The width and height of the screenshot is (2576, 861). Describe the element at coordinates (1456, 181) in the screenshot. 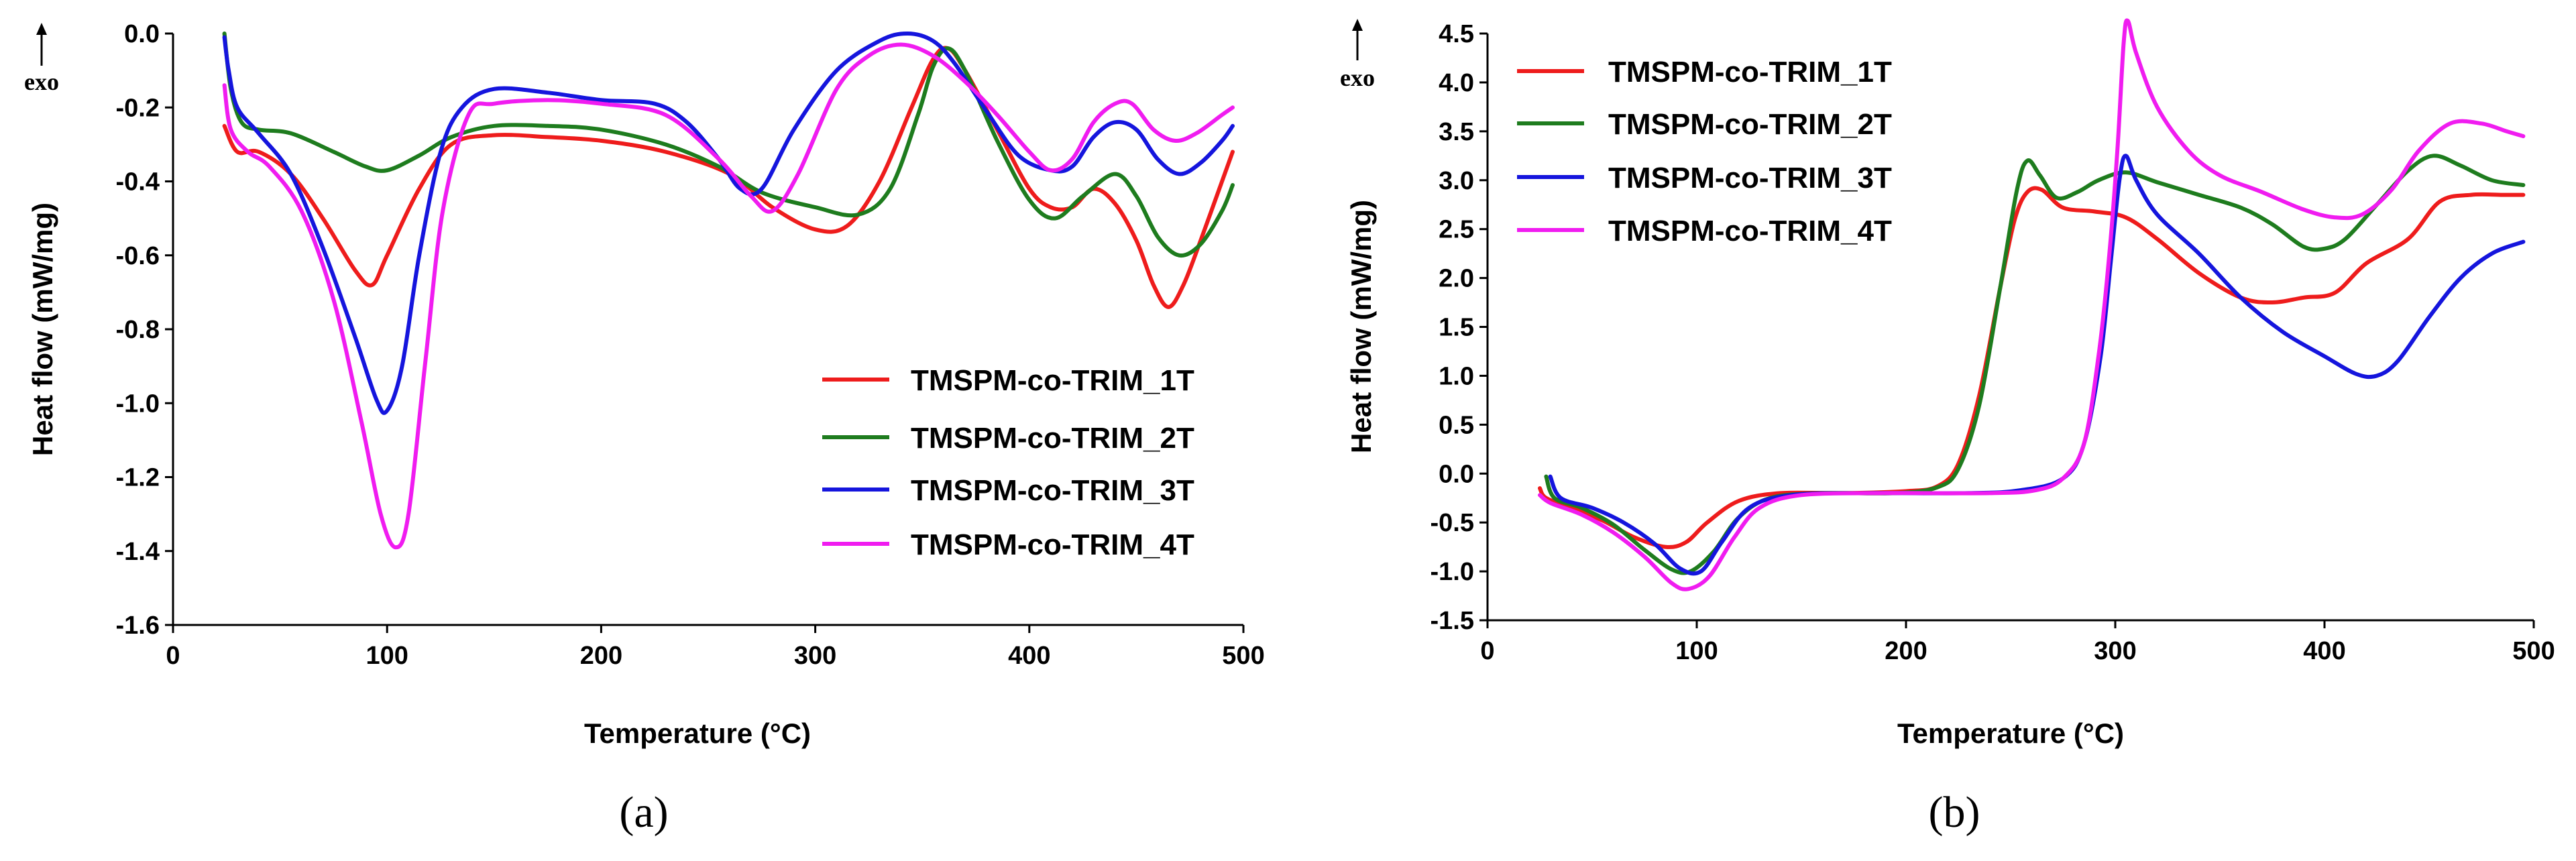

I see `panel-b-y-tick-label: 3.0` at that location.